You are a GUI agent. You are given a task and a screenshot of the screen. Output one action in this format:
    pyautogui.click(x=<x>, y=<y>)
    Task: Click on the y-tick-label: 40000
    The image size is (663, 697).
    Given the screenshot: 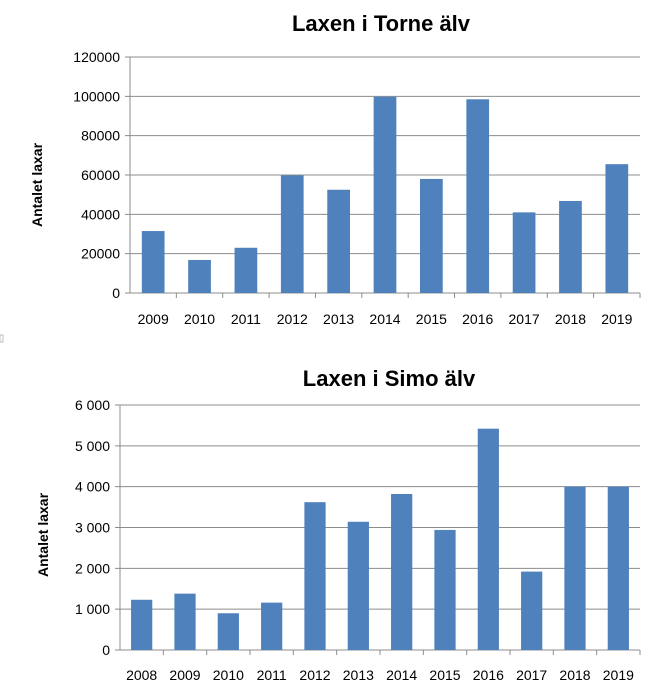 What is the action you would take?
    pyautogui.click(x=100, y=214)
    